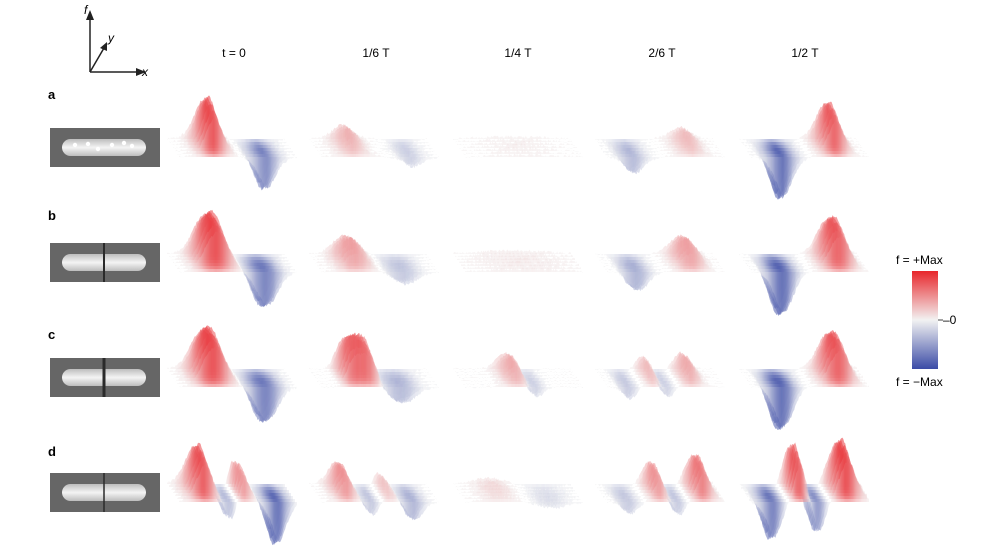  What do you see at coordinates (124, 143) in the screenshot?
I see `thumbnail-dot` at bounding box center [124, 143].